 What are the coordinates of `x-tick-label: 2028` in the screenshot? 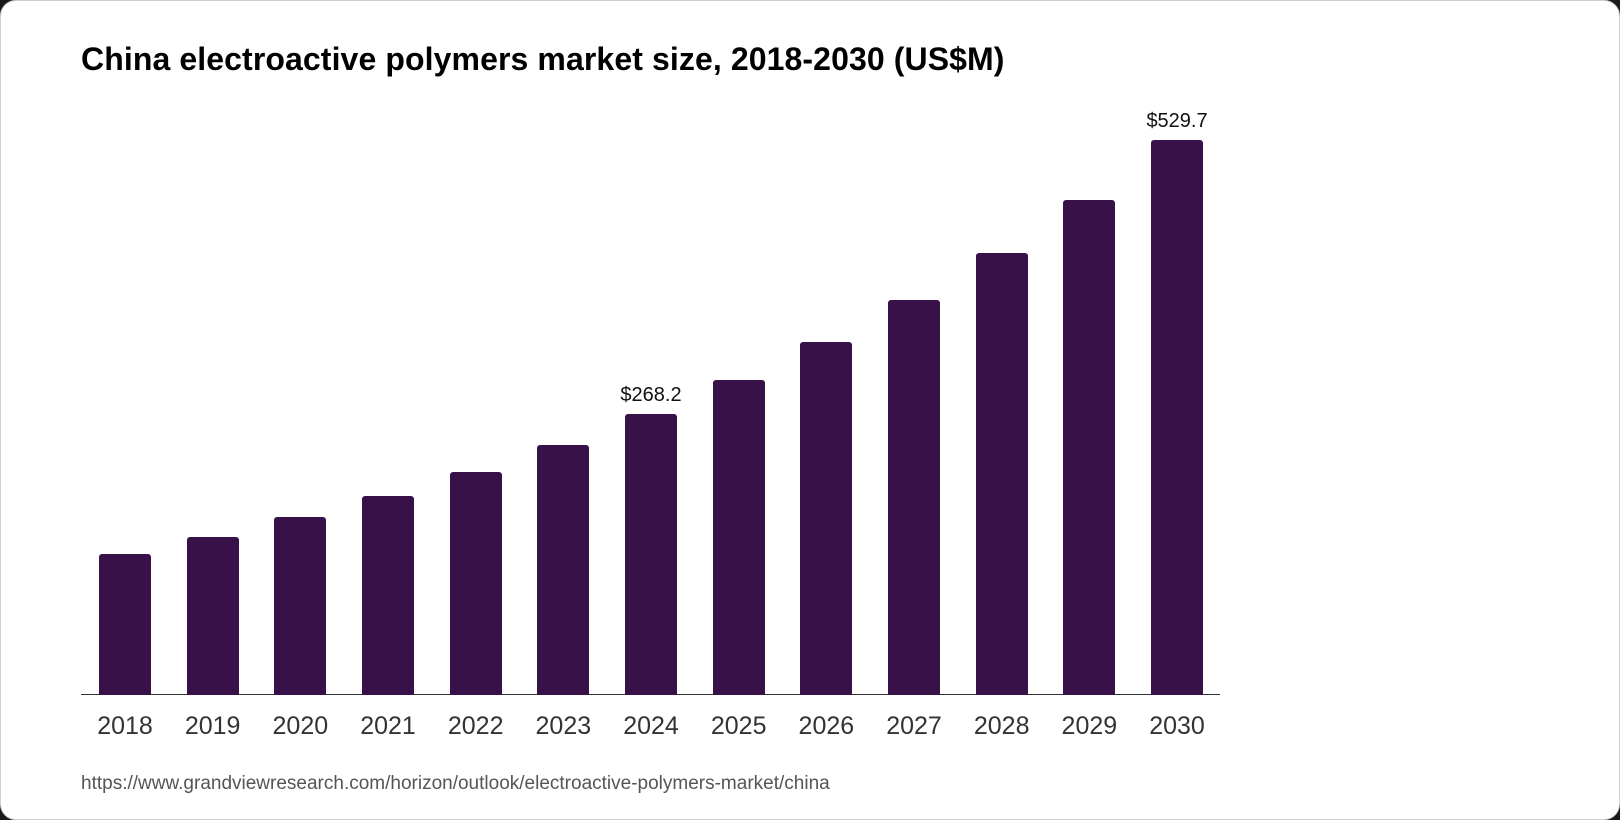 It's located at (1001, 726).